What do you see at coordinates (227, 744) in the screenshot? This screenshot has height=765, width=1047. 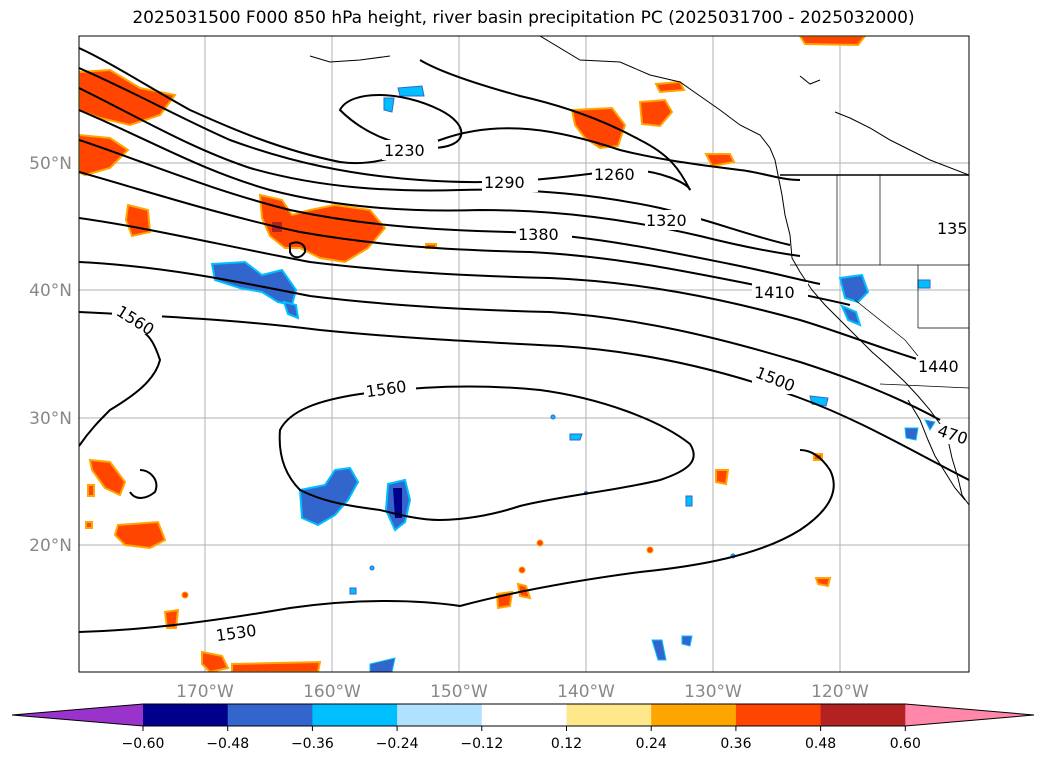 I see `colorbar-tick-label: −0.48` at bounding box center [227, 744].